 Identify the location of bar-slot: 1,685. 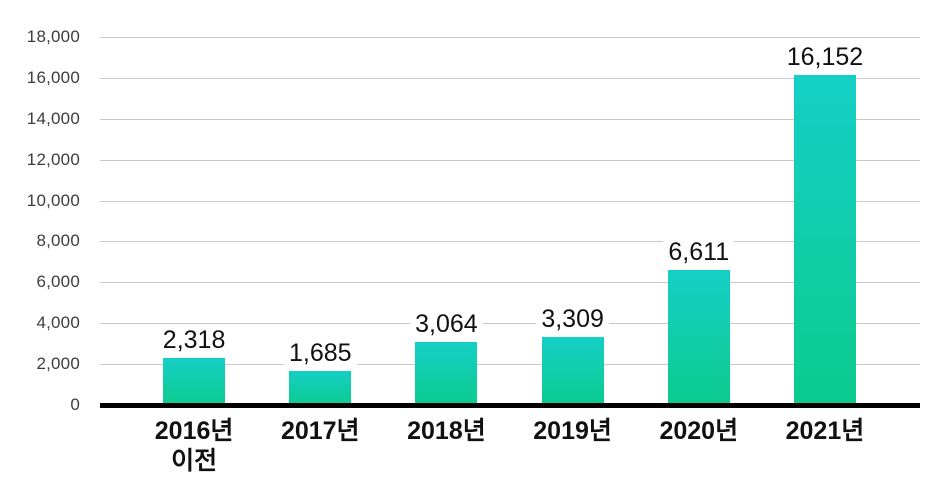
(320, 221).